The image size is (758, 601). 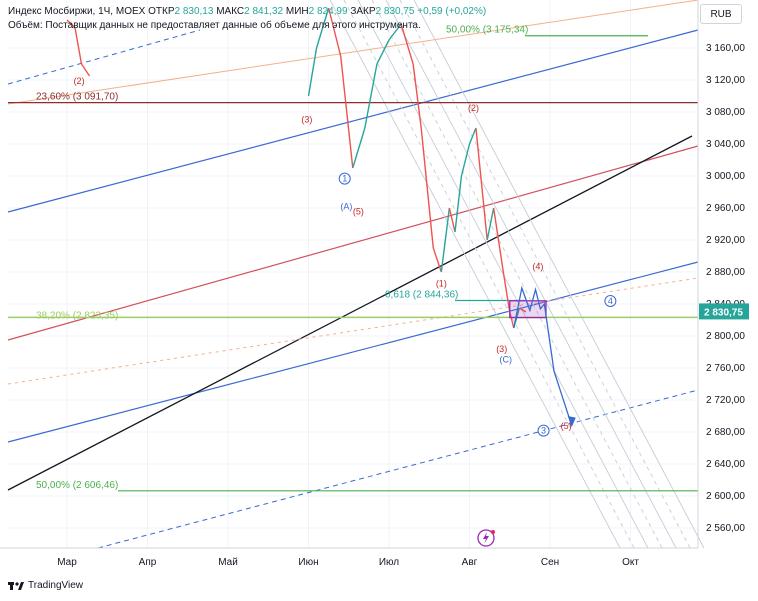 I want to click on y-tick-label: 2 880,00, so click(x=725, y=272).